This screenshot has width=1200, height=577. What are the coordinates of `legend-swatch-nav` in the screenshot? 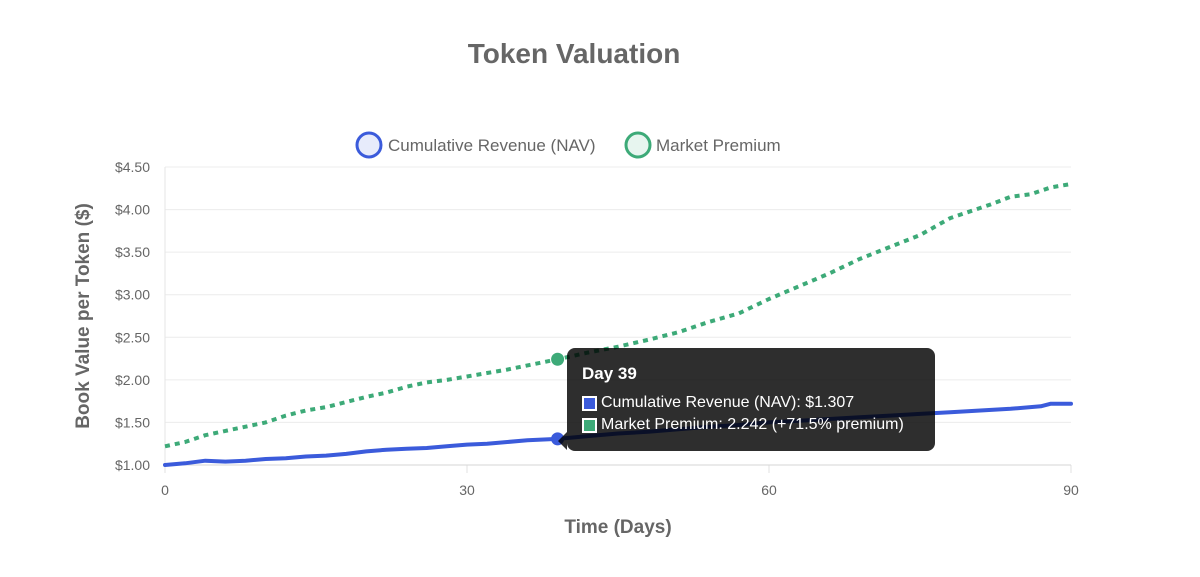 It's located at (369, 145).